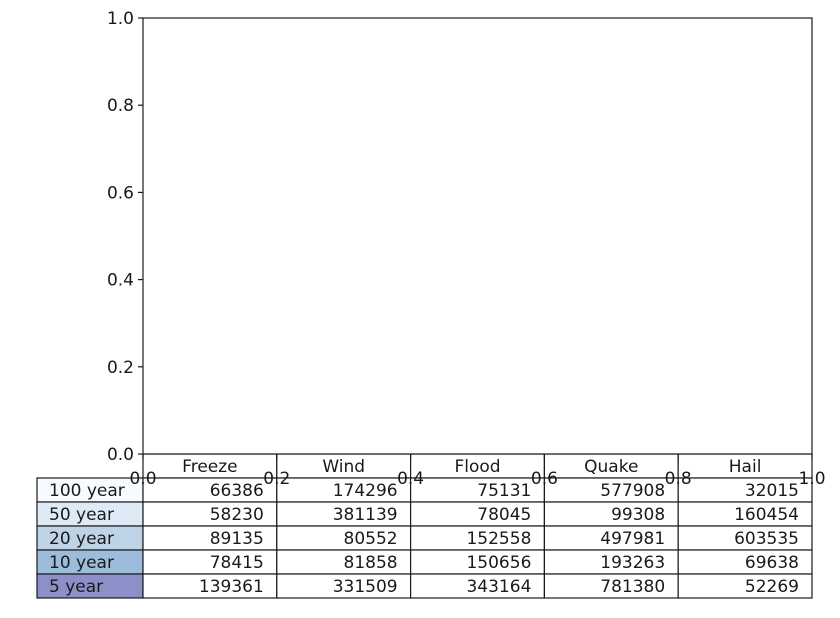 This screenshot has width=840, height=618. I want to click on y-tick-label: 0.0, so click(120, 455).